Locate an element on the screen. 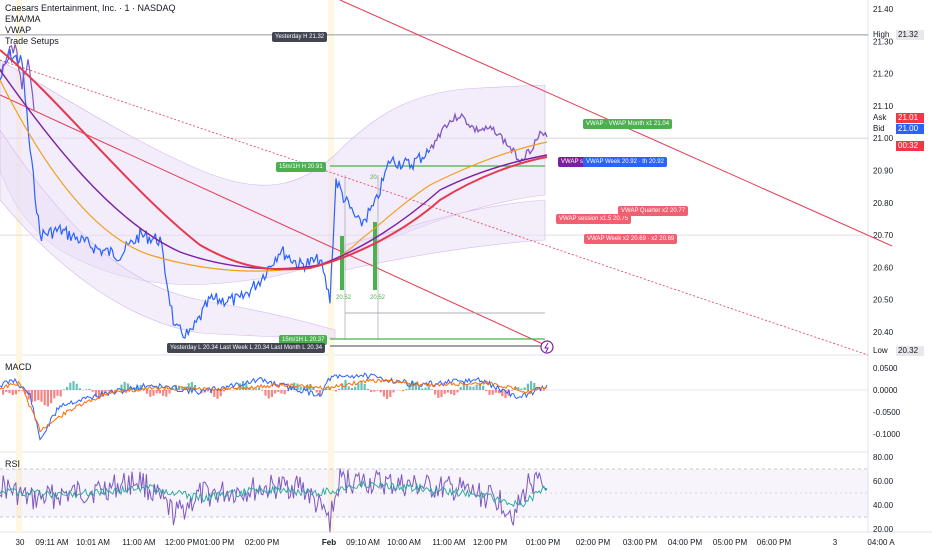 The height and width of the screenshot is (550, 932). bar-label-2: 20.52 is located at coordinates (378, 298).